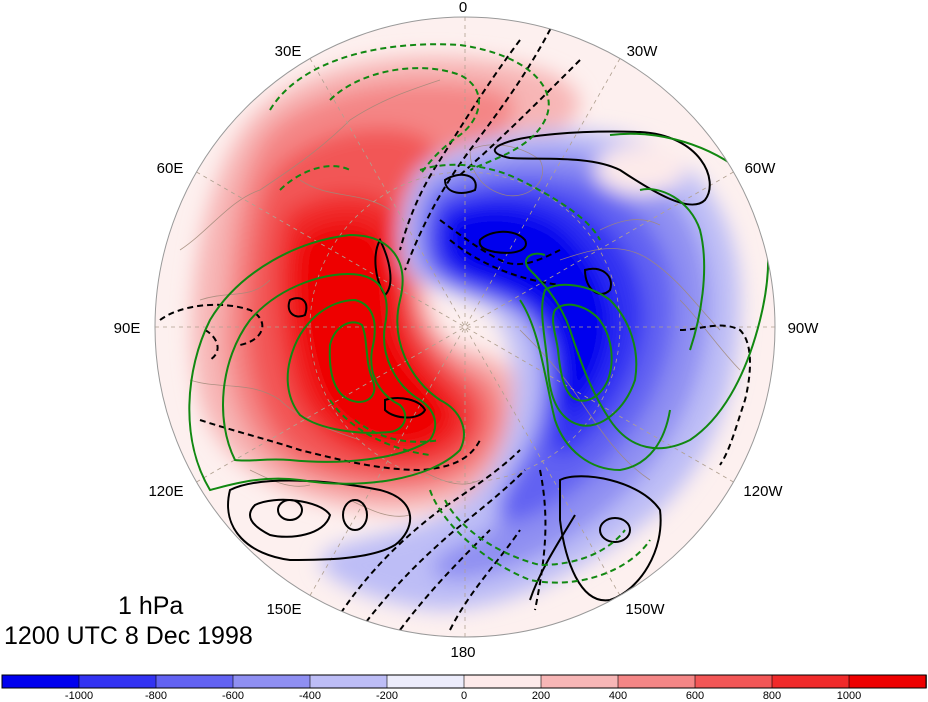 This screenshot has height=702, width=928. What do you see at coordinates (288, 51) in the screenshot?
I see `lon-label-30e: 30E` at bounding box center [288, 51].